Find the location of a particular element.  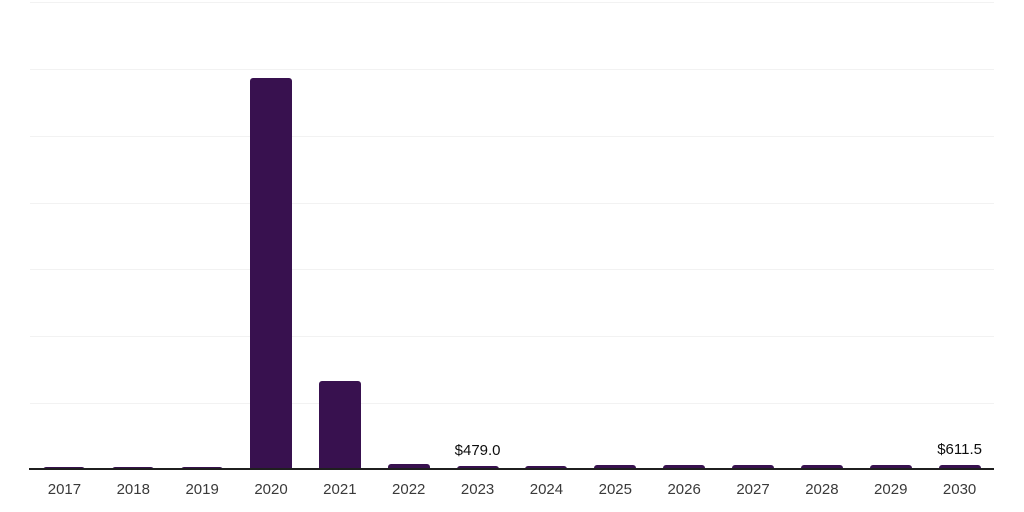

bar-2030 is located at coordinates (959, 467).